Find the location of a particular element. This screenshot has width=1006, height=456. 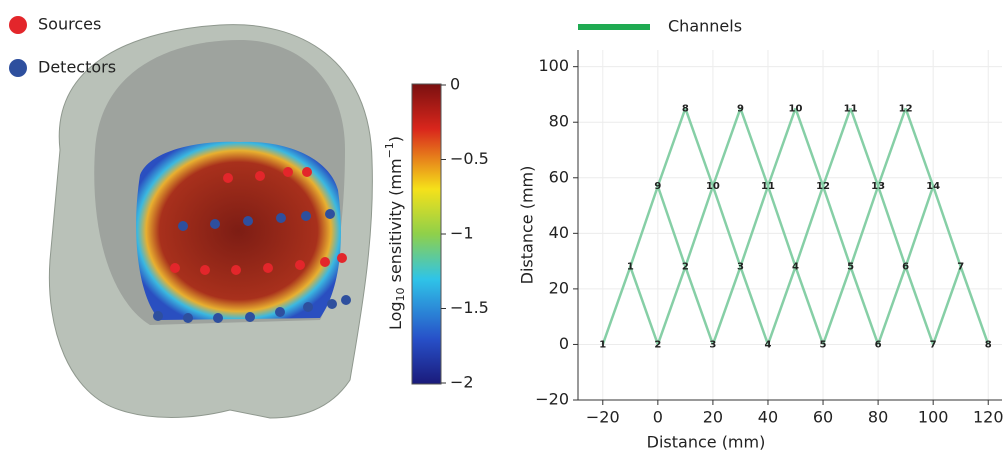

colorbar-tick-label: −1 is located at coordinates (462, 233).